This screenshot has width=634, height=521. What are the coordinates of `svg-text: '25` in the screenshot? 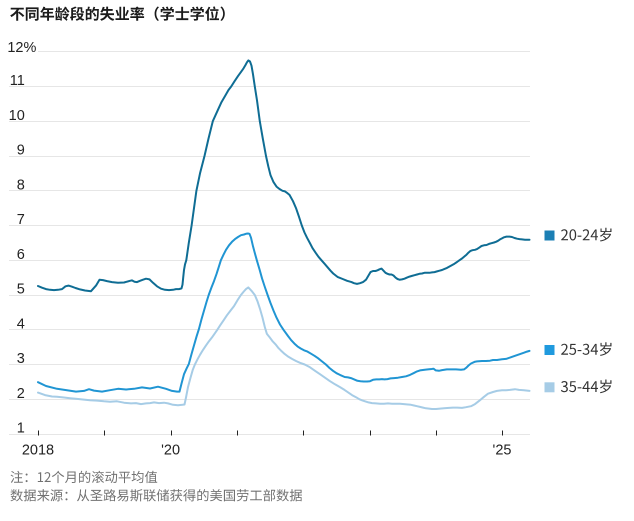 It's located at (502, 450).